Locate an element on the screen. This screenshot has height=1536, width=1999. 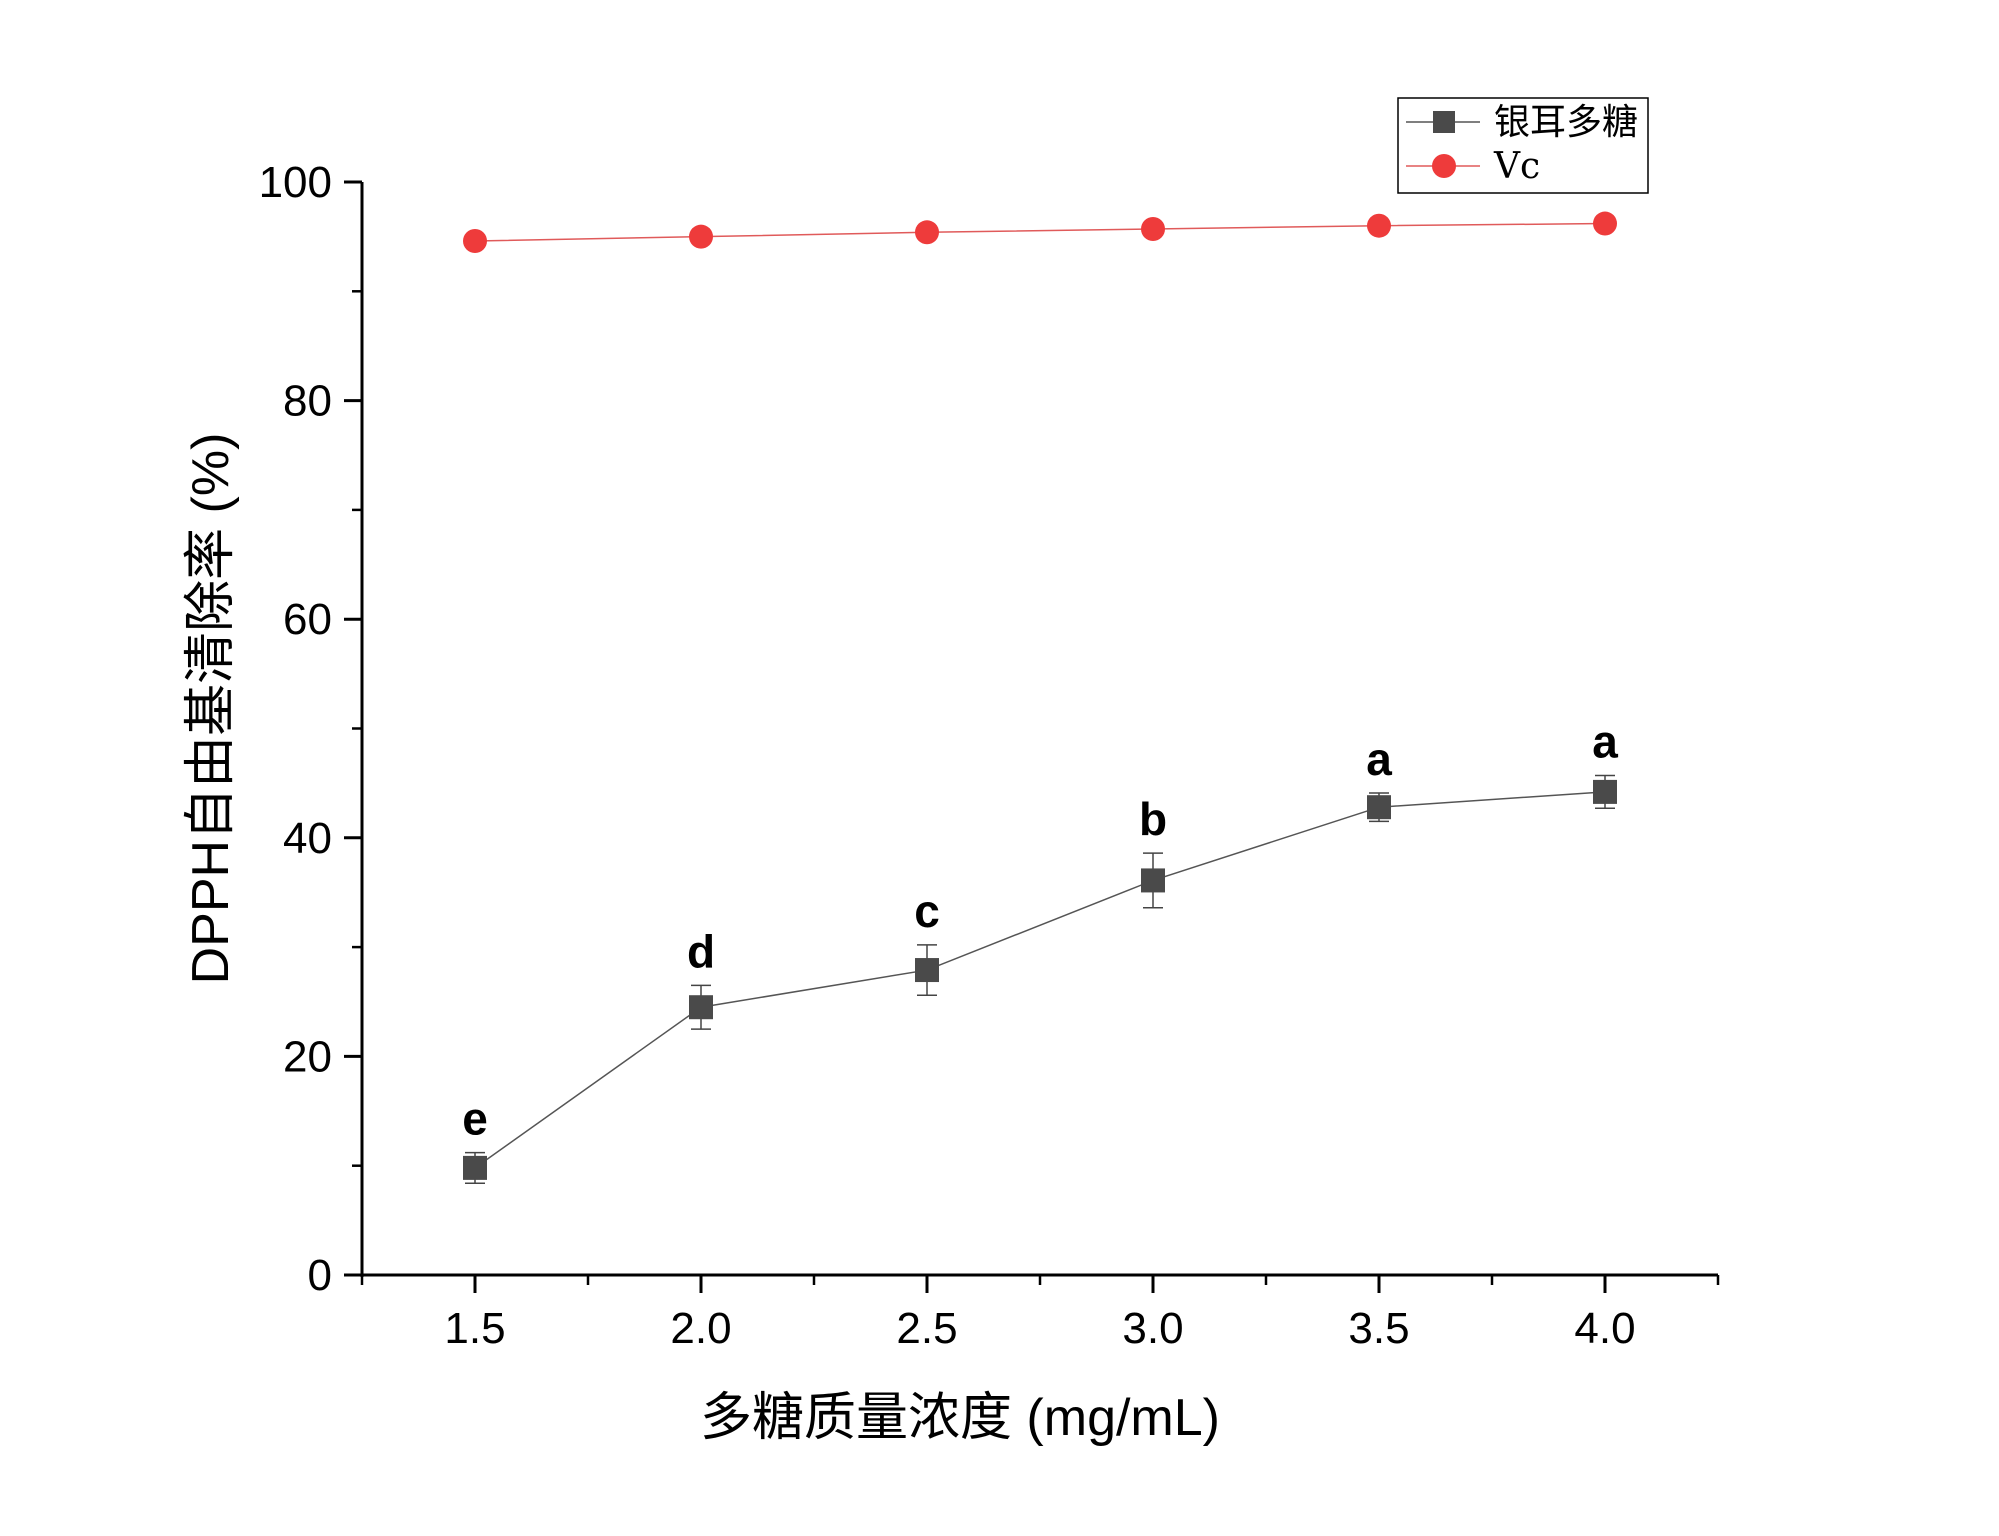
y-tick-label: 80 is located at coordinates (307, 401).